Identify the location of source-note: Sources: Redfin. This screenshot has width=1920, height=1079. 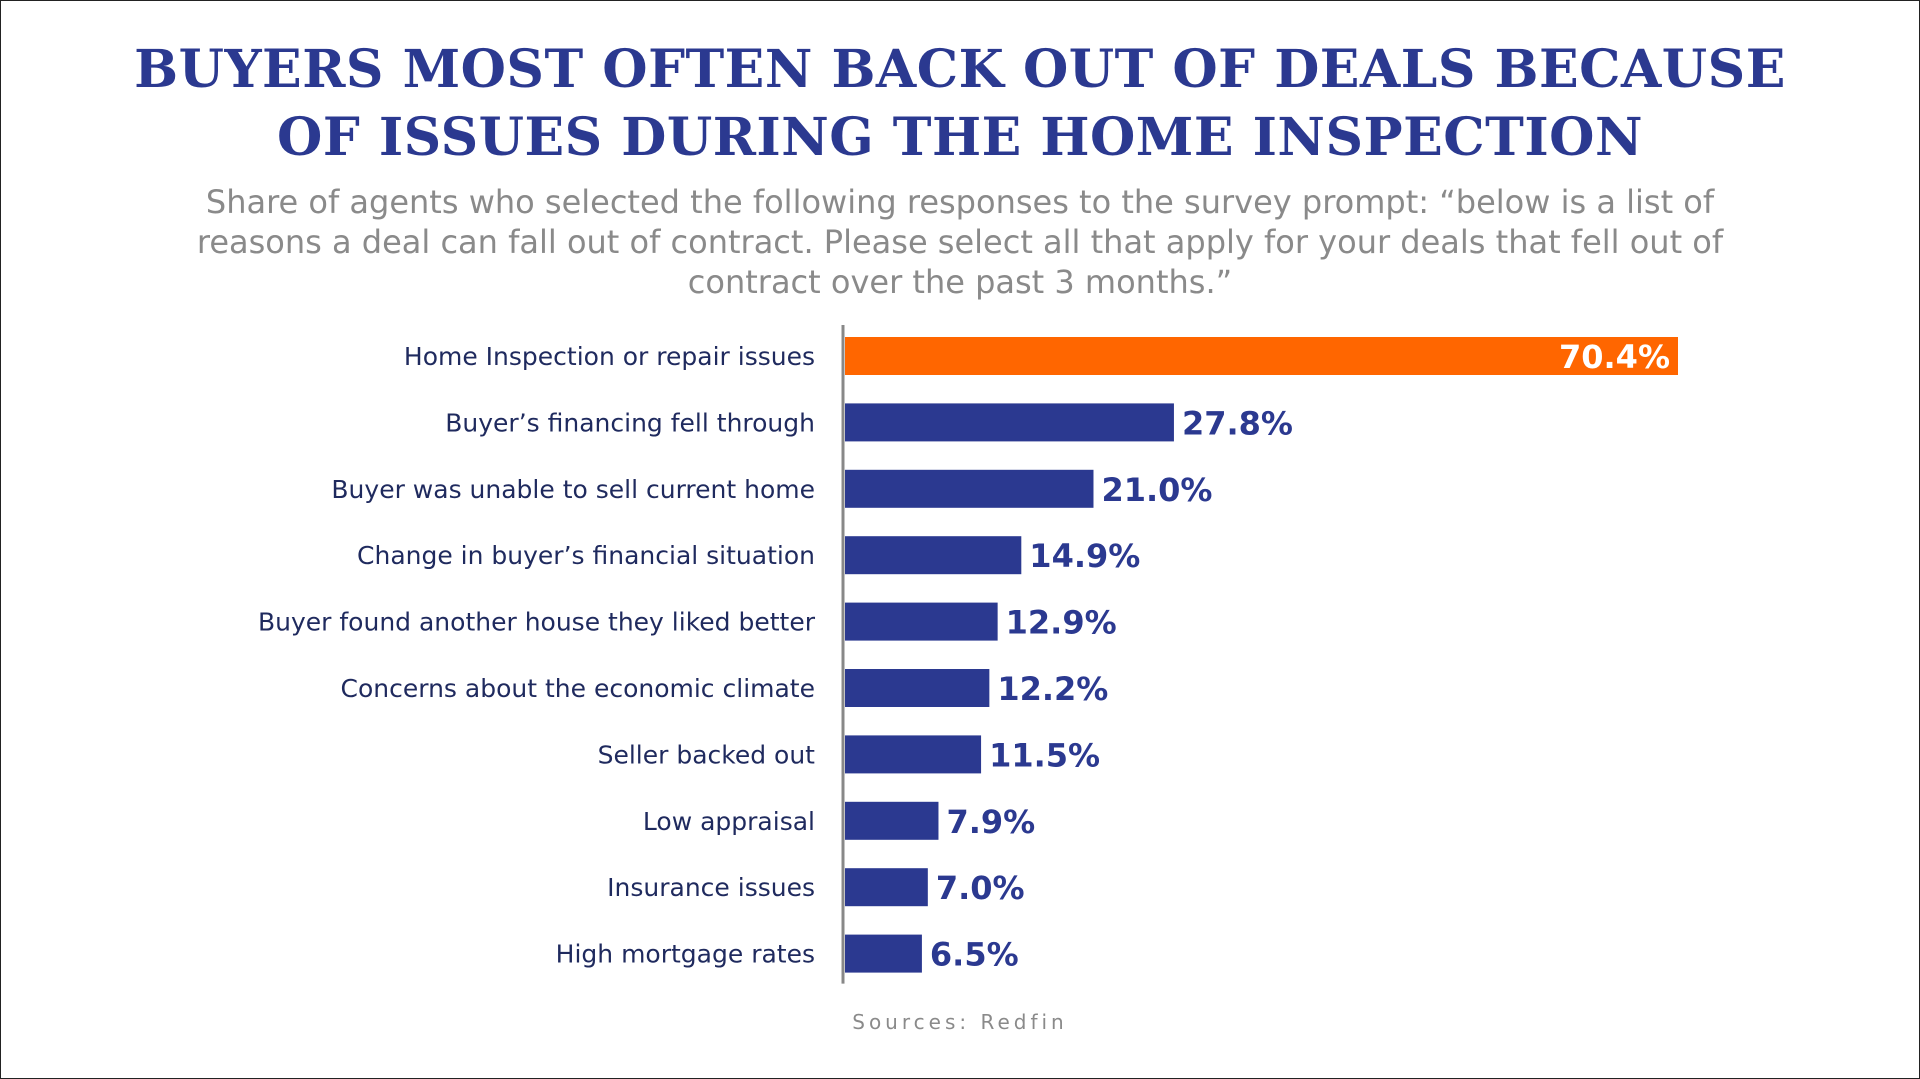
(960, 1022).